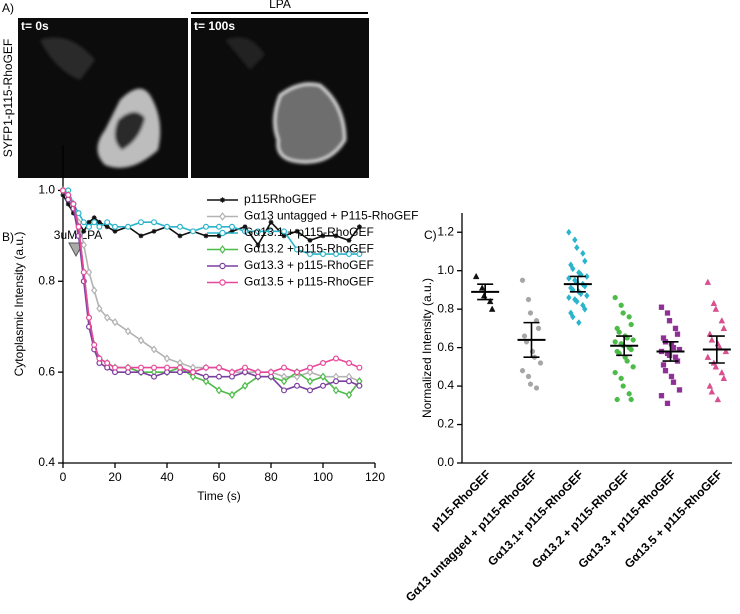 This screenshot has width=740, height=614. I want to click on time-label: t= 100s, so click(214, 26).